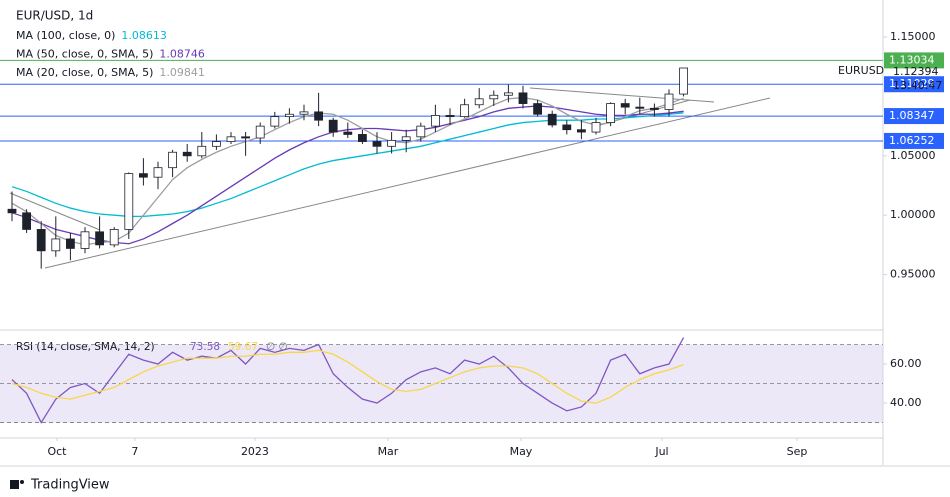 This screenshot has height=497, width=950. I want to click on brand-name: TradingView, so click(70, 485).